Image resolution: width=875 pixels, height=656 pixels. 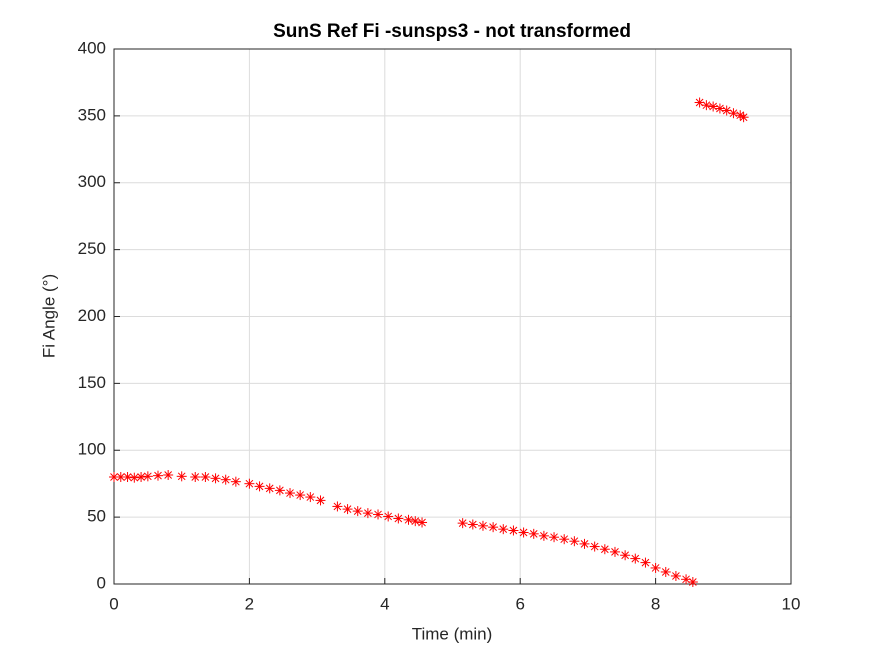 What do you see at coordinates (519, 603) in the screenshot?
I see `x-tick-label: 6` at bounding box center [519, 603].